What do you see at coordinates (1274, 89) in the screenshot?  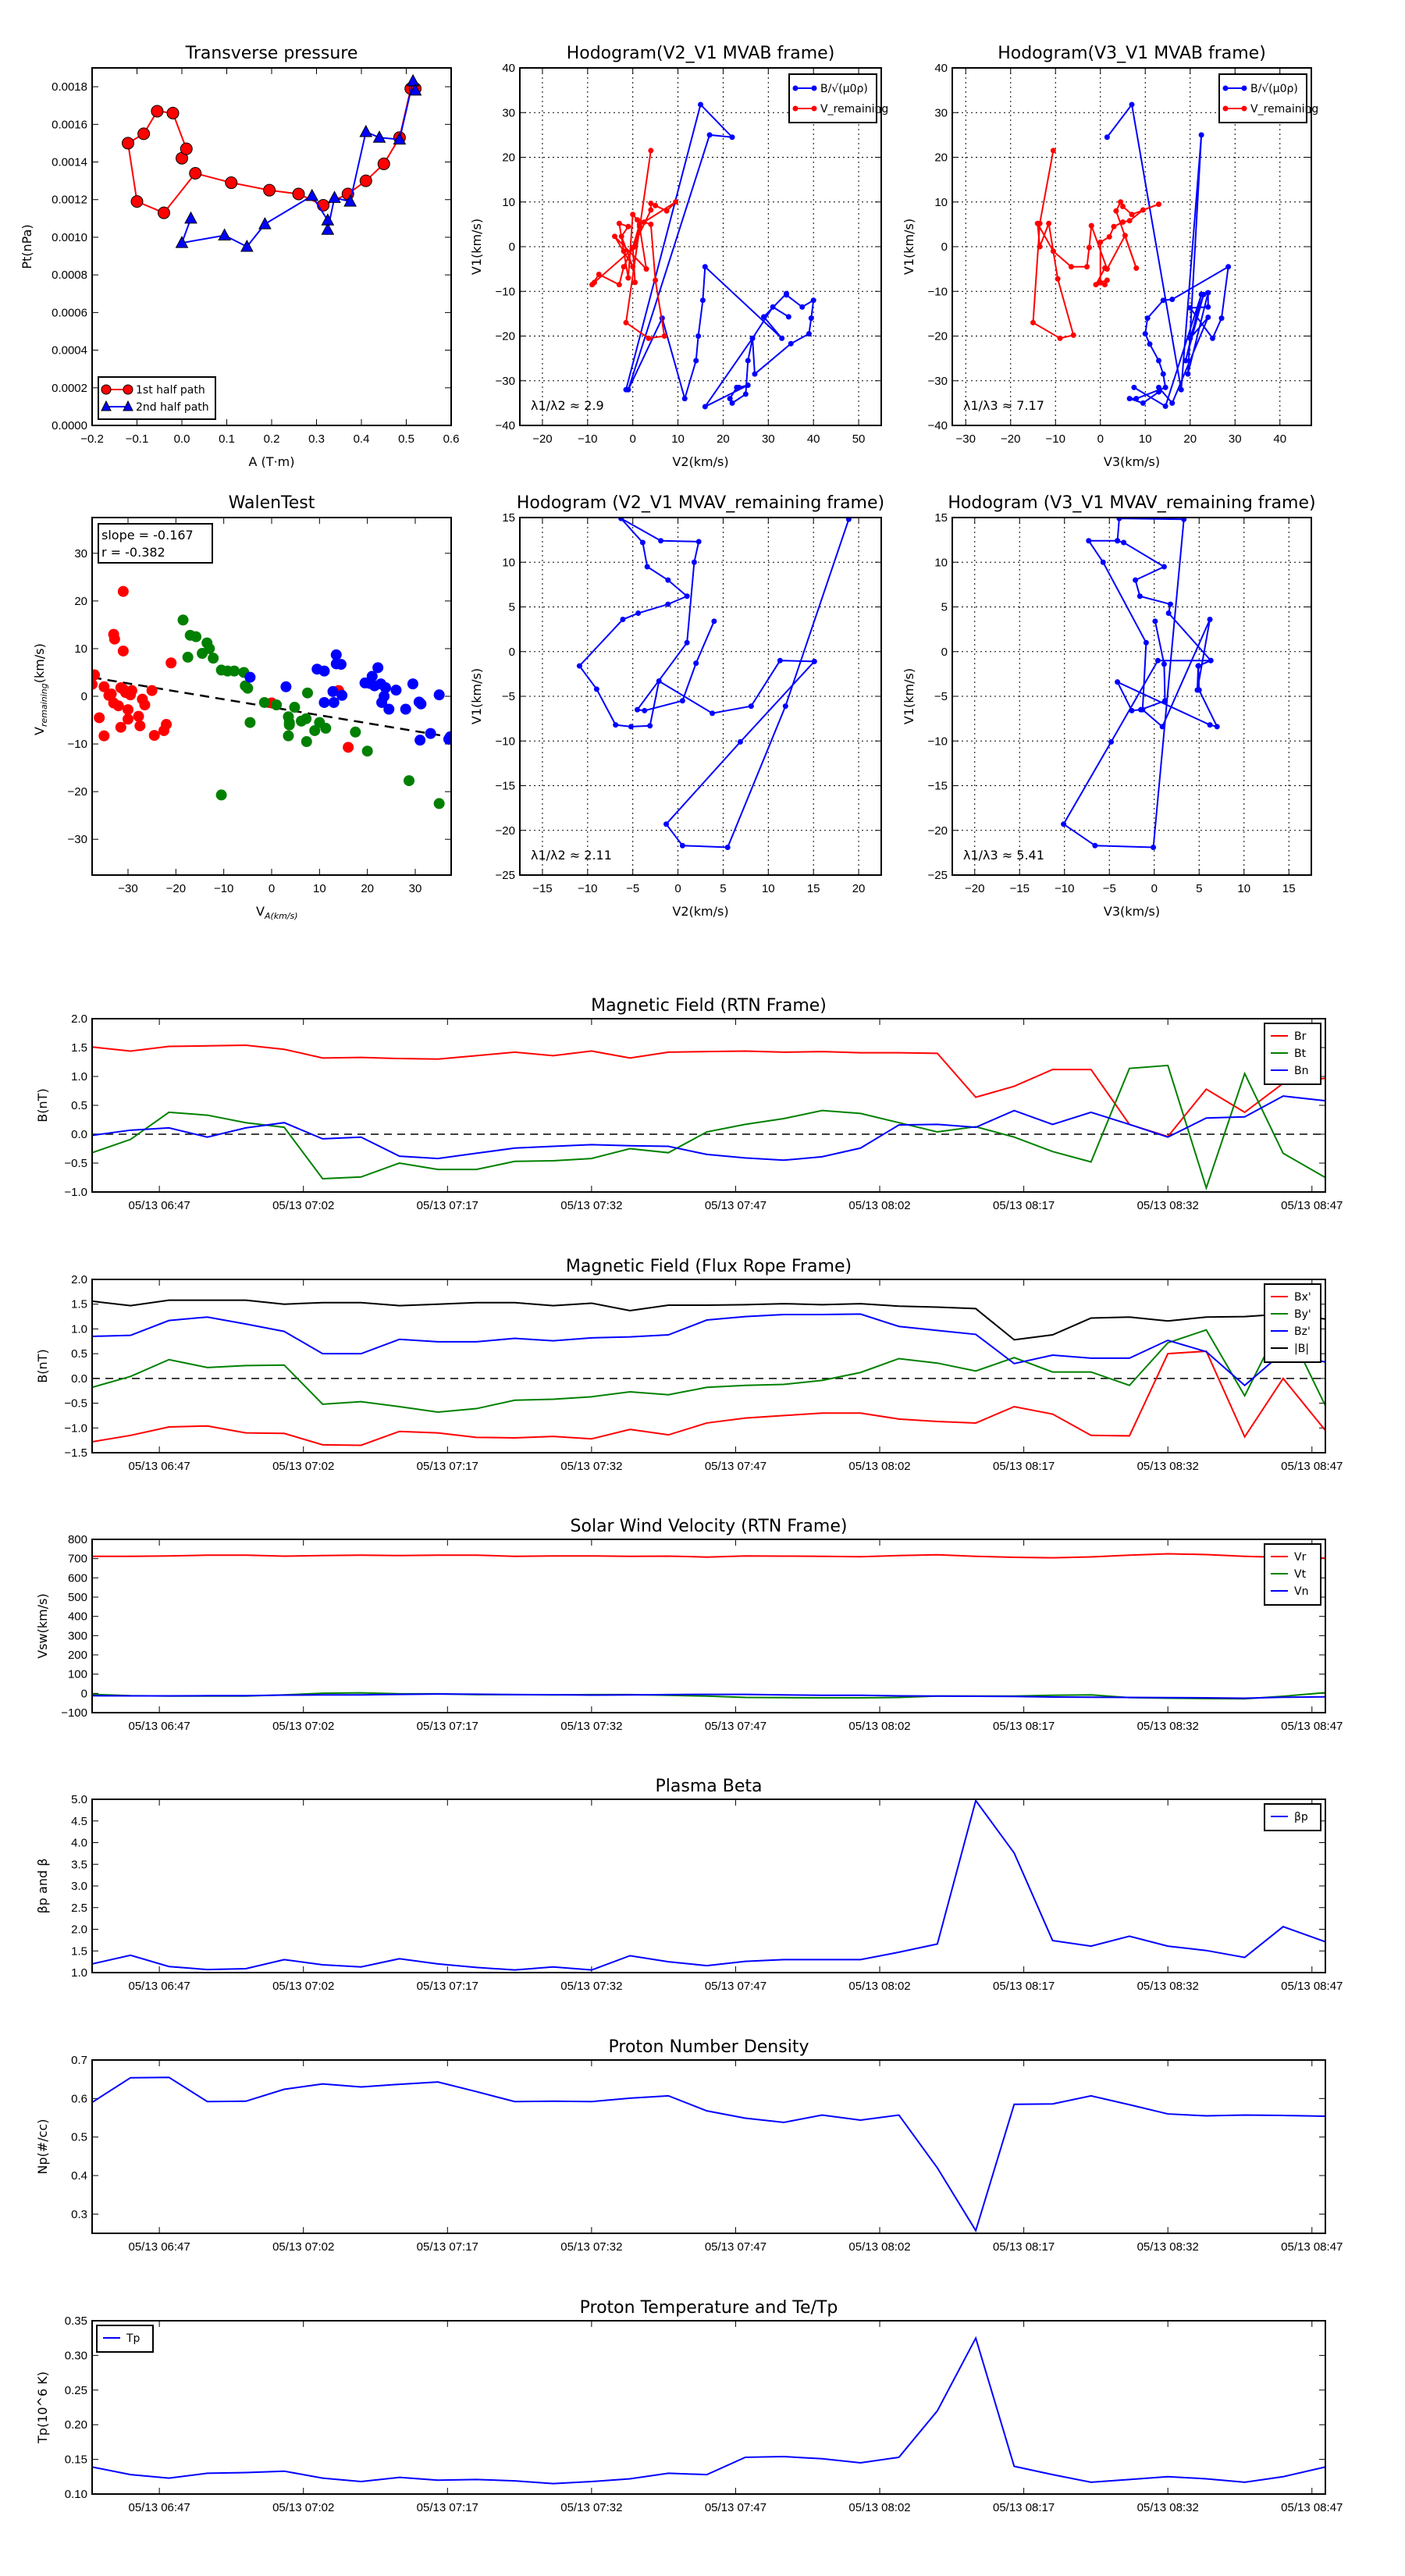 I see `legend-label: B/√(μ0ρ)` at bounding box center [1274, 89].